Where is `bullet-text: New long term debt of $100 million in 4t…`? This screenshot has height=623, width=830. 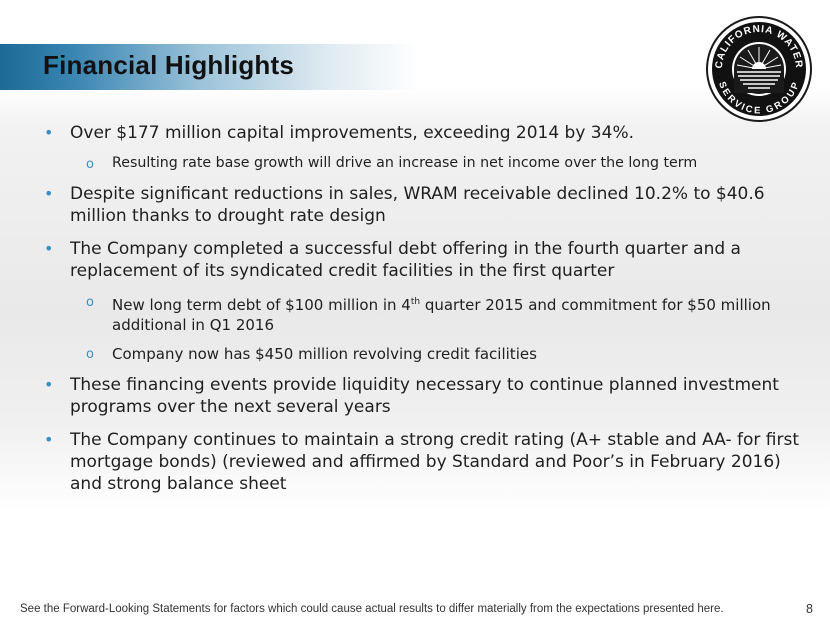
bullet-text: New long term debt of $100 million in 4t… is located at coordinates (441, 315).